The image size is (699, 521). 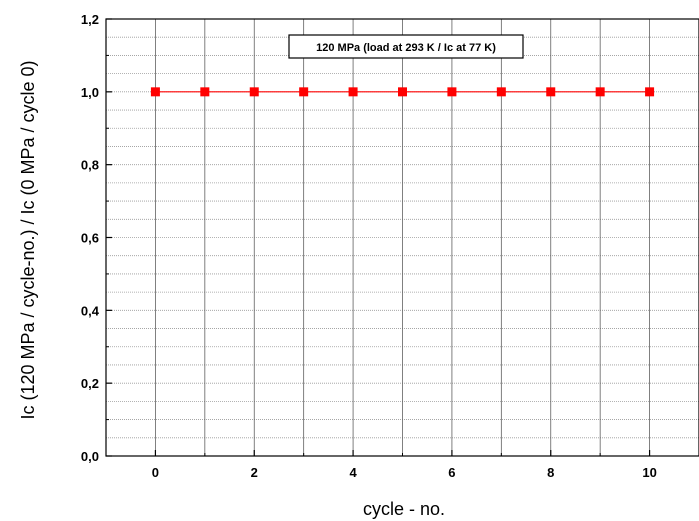 I want to click on legend-box, so click(x=406, y=46).